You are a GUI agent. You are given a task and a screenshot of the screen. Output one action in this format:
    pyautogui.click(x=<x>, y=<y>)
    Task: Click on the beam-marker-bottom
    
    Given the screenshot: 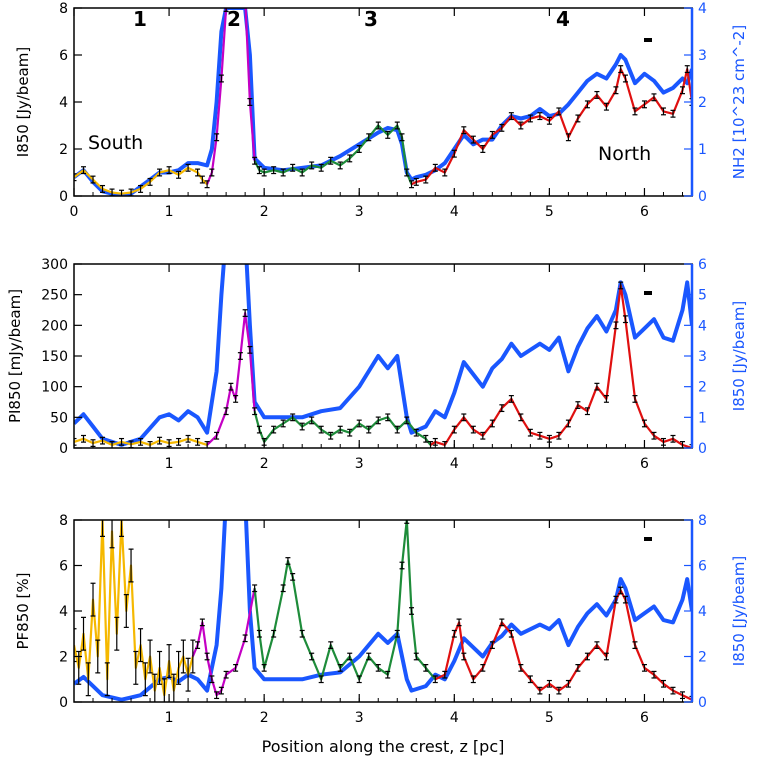 What is the action you would take?
    pyautogui.click(x=648, y=539)
    